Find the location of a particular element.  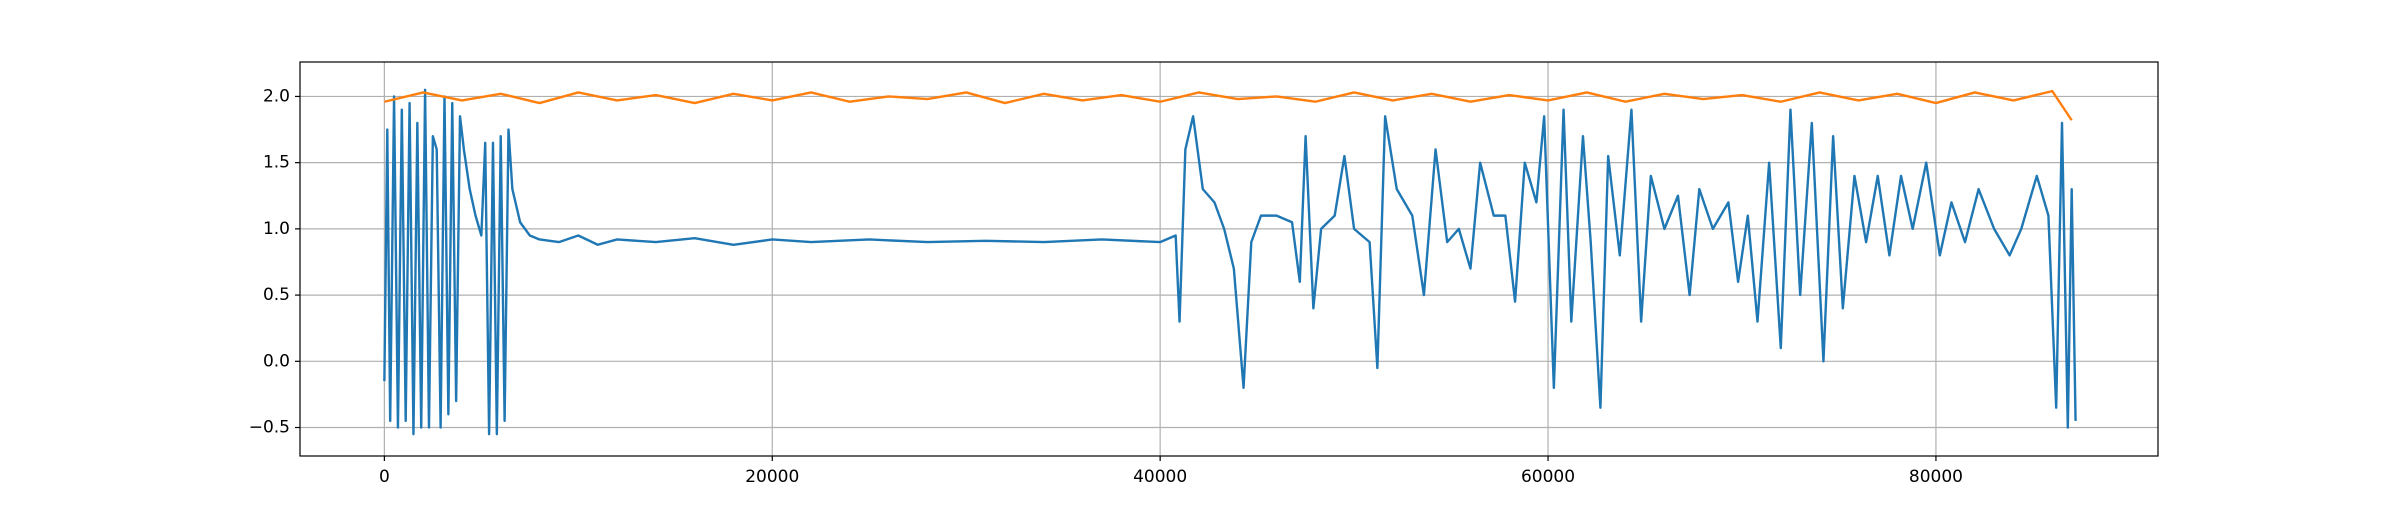

y-tick-label: 0.5 is located at coordinates (276, 295).